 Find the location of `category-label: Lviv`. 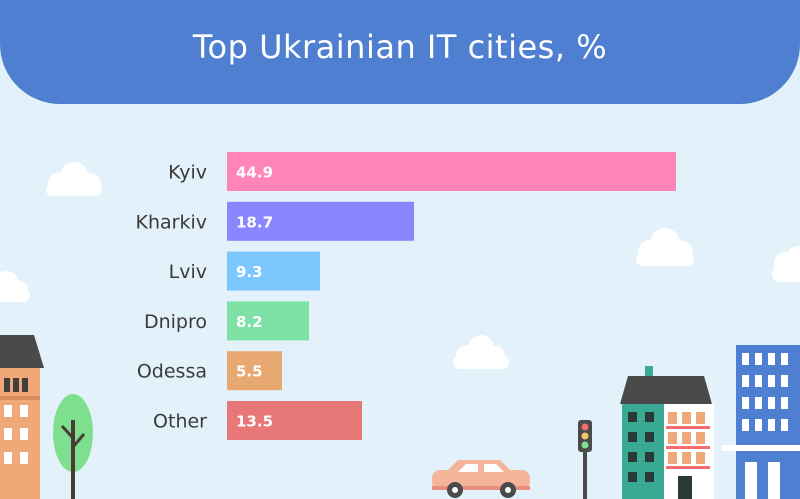

category-label: Lviv is located at coordinates (188, 272).